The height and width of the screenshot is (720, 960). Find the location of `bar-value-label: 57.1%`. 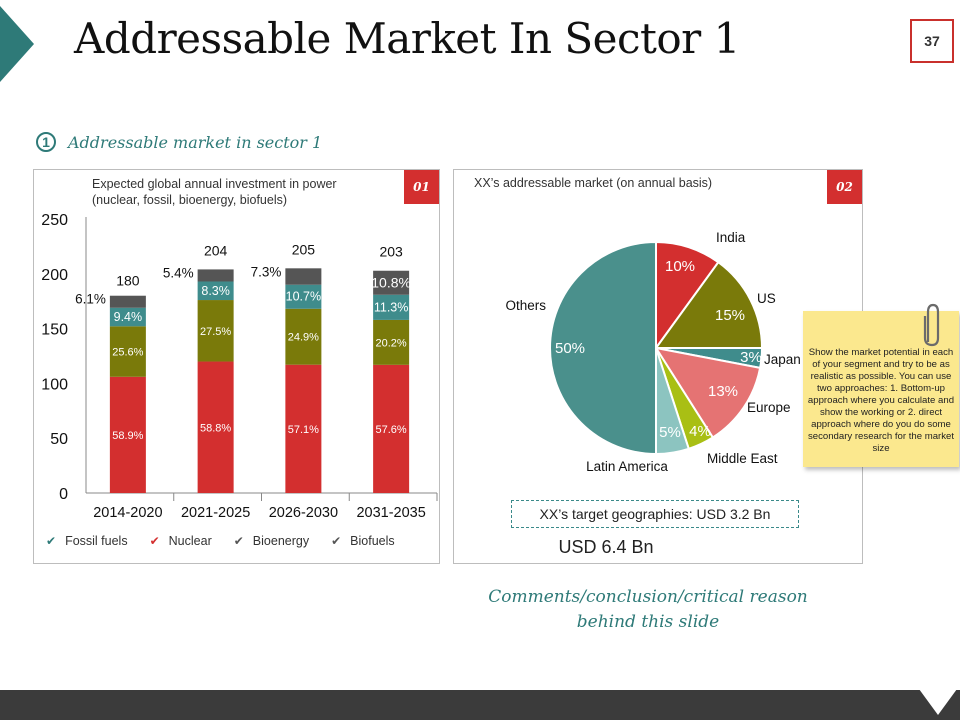

bar-value-label: 57.1% is located at coordinates (303, 430).